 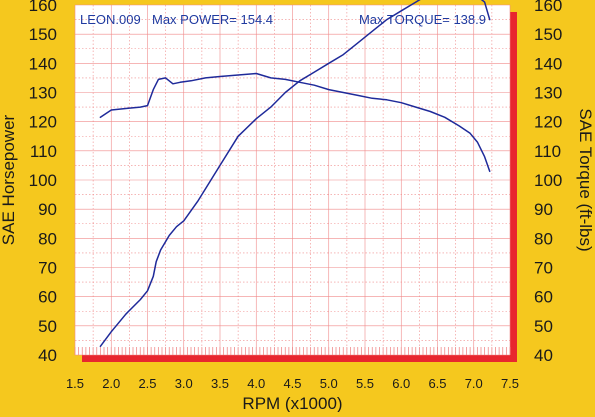 What do you see at coordinates (329, 383) in the screenshot?
I see `x-tick-label: 5.0` at bounding box center [329, 383].